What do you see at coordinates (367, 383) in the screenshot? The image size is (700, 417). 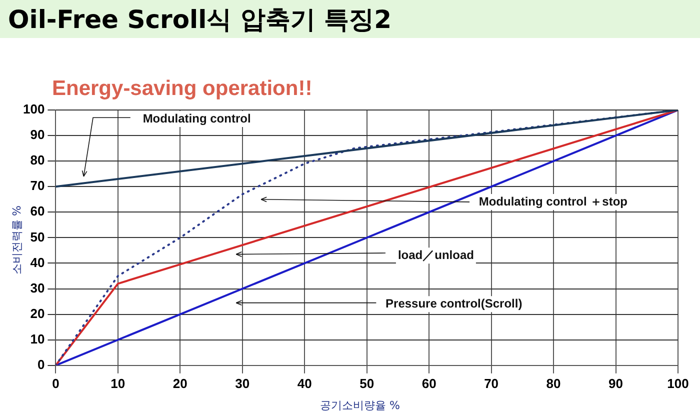 I see `x-tick-label: 50` at bounding box center [367, 383].